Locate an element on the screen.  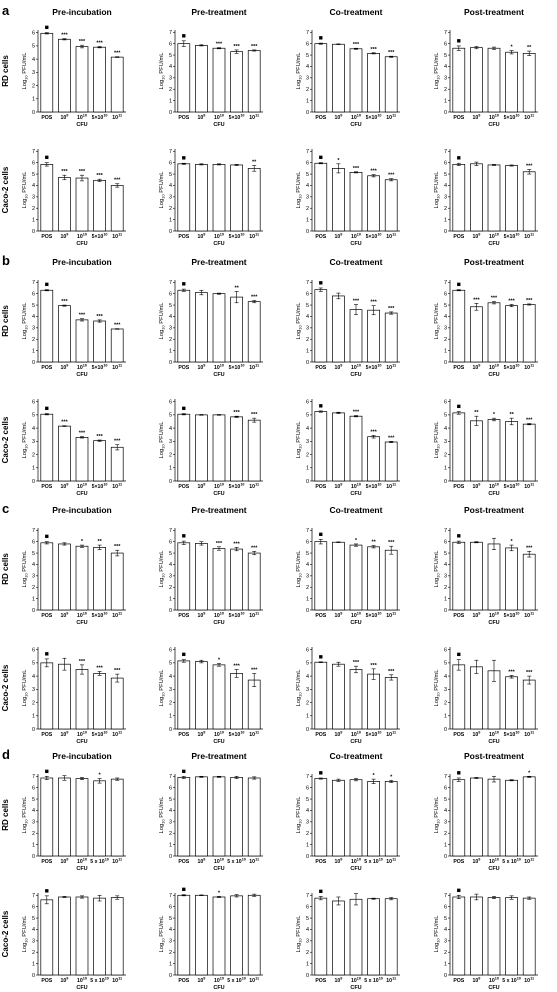
column-title: Pre-treatment is located at coordinates (218, 510).